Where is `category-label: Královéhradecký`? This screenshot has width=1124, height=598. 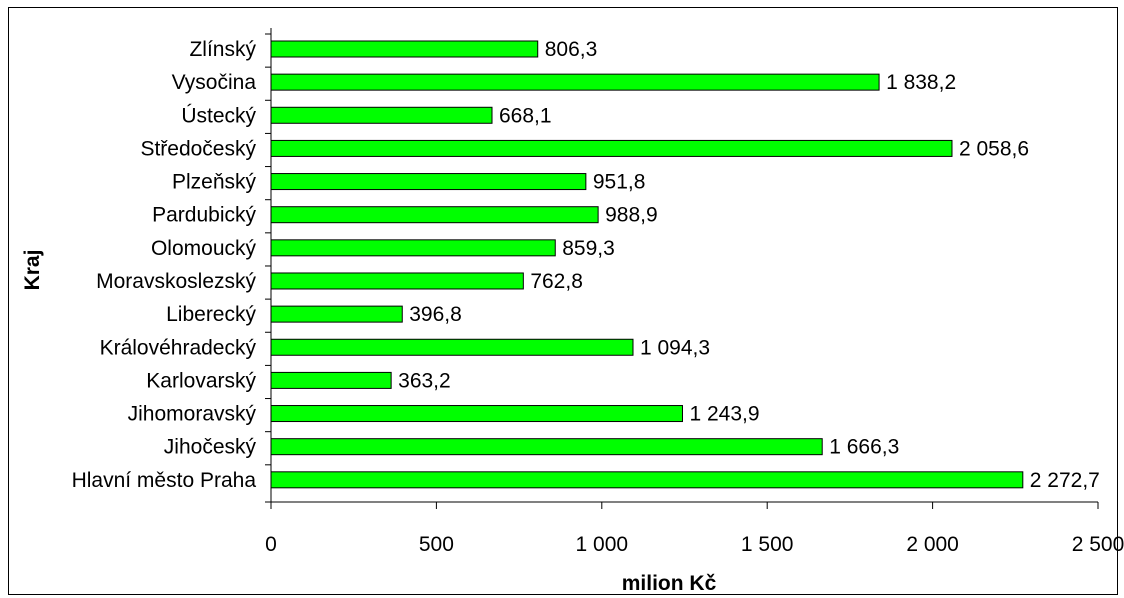 category-label: Královéhradecký is located at coordinates (178, 347).